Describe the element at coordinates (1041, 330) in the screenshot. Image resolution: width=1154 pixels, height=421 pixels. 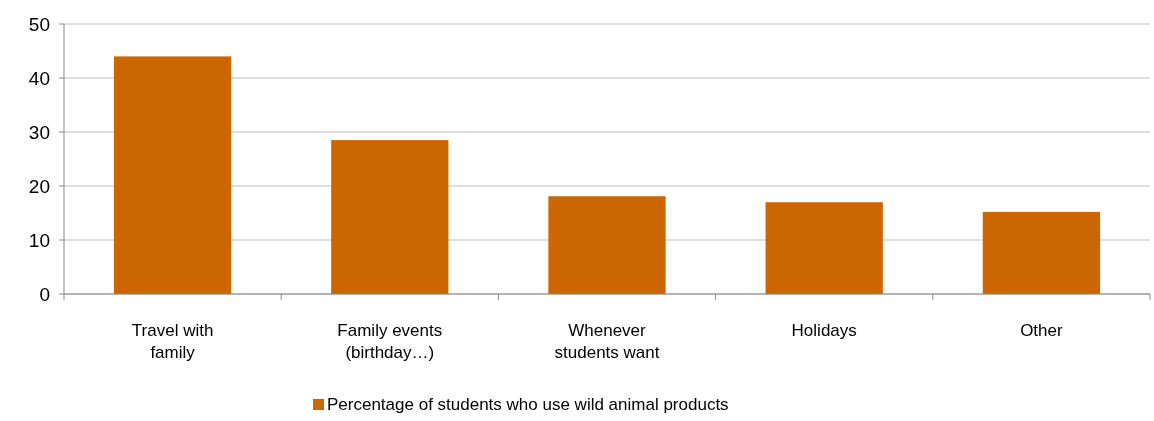
I see `x-tick-label: Other` at that location.